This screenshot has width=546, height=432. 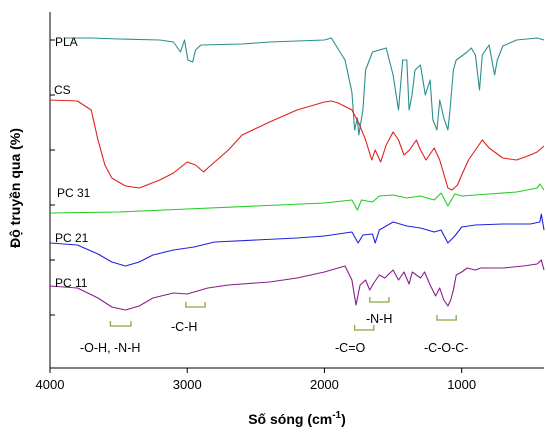 I want to click on series-label-pc-21: PC 21, so click(x=72, y=238).